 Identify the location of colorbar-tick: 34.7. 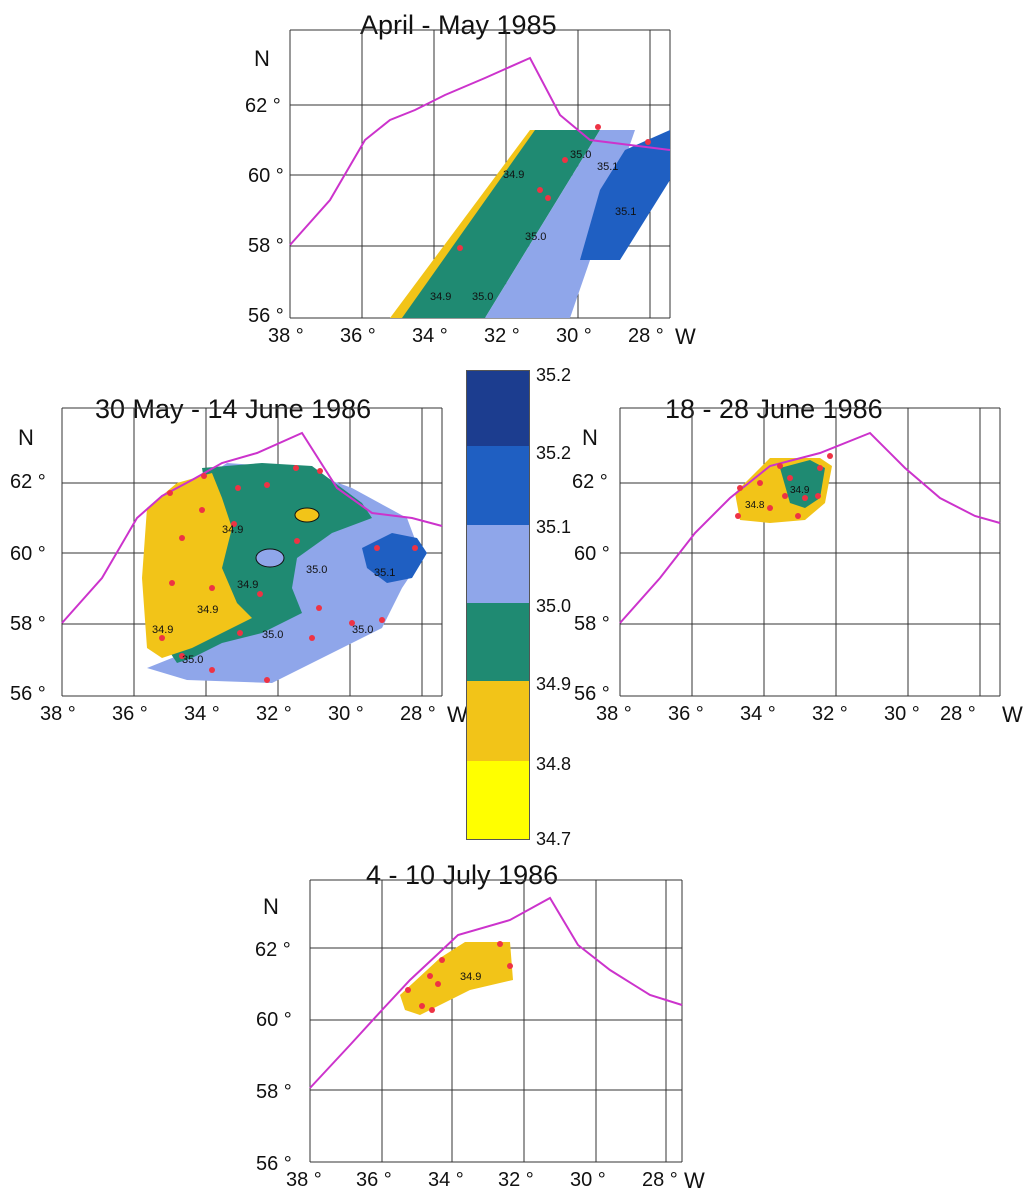
(554, 839).